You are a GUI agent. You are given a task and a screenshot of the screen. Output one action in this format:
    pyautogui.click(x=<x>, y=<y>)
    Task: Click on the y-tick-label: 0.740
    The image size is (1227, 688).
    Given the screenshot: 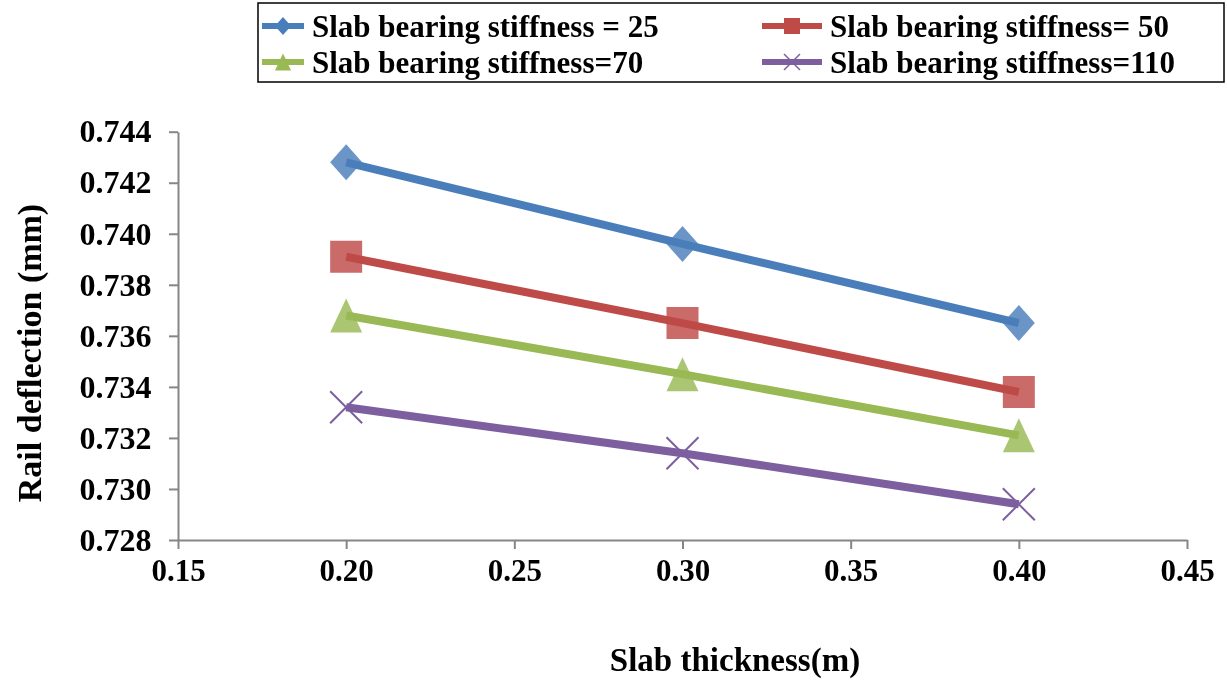 What is the action you would take?
    pyautogui.click(x=115, y=233)
    